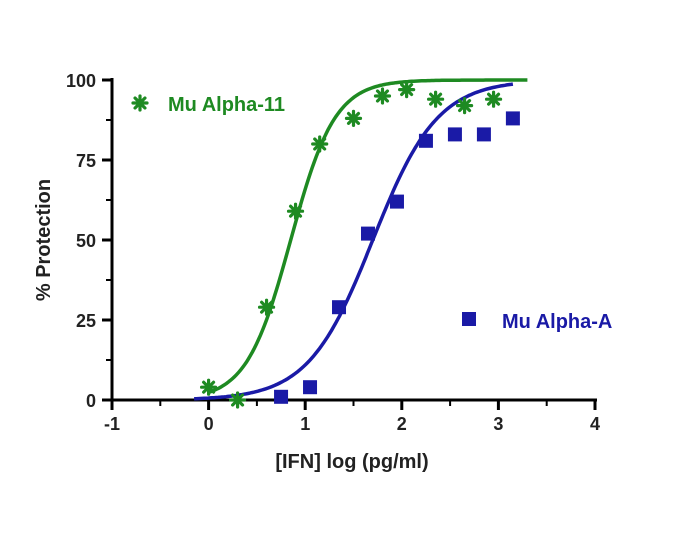 This screenshot has height=550, width=690. What do you see at coordinates (402, 424) in the screenshot?
I see `x-tick-label: 2` at bounding box center [402, 424].